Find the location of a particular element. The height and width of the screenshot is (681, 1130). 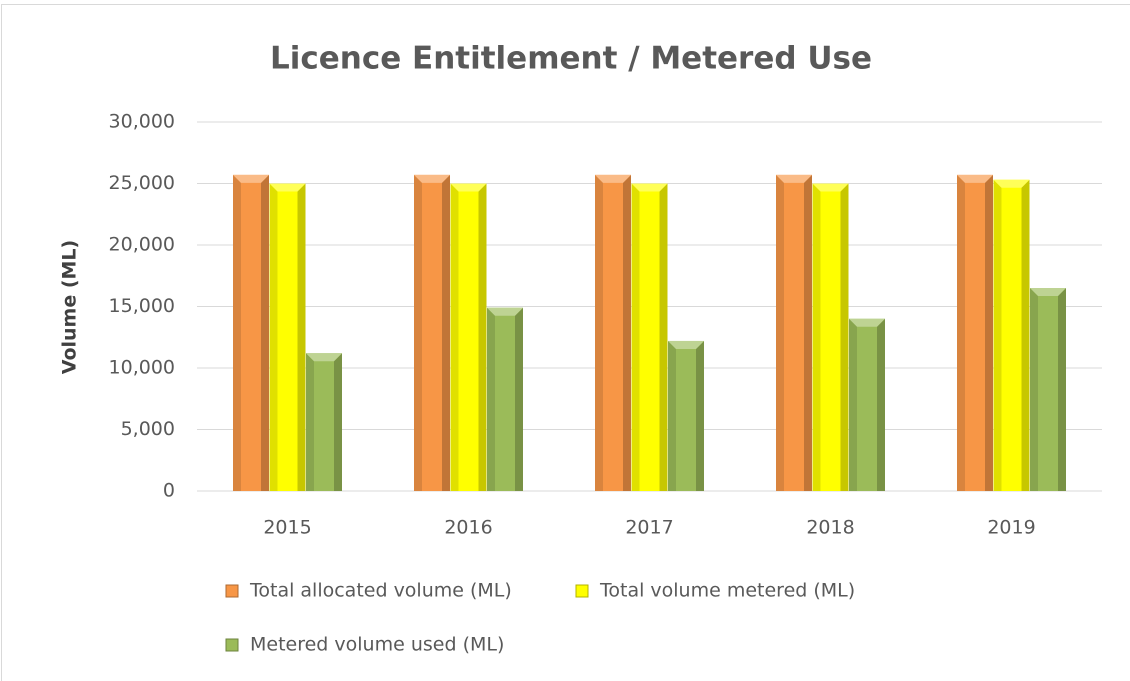

y-tick-label: 20,000 is located at coordinates (142, 245).